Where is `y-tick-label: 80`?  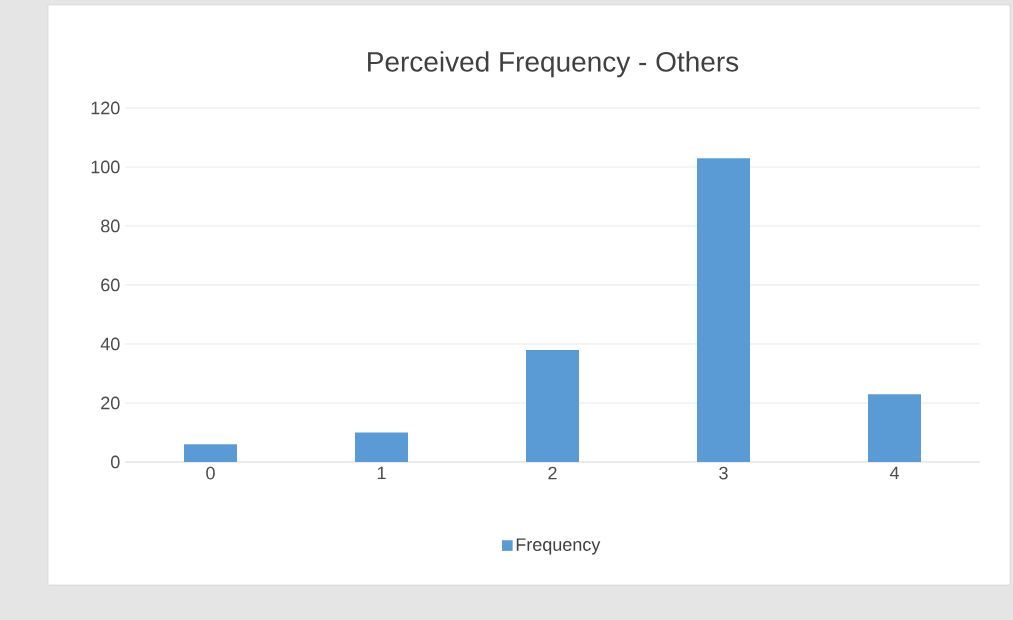 y-tick-label: 80 is located at coordinates (110, 226).